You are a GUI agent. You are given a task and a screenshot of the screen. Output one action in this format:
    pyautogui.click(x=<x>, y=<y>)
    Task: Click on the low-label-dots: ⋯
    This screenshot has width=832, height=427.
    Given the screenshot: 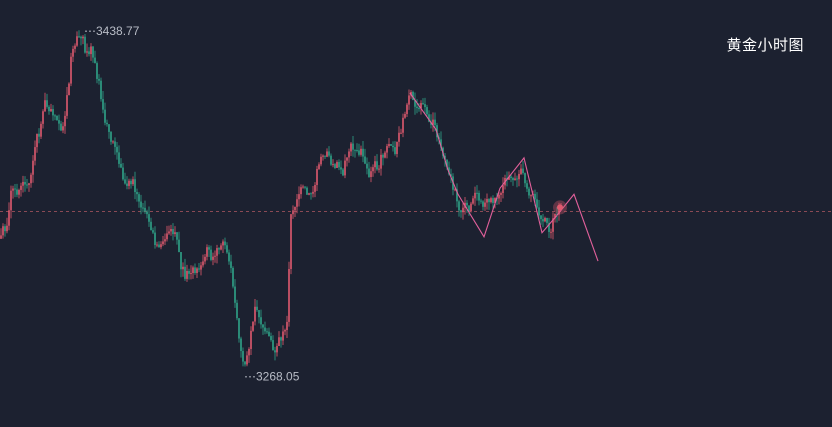 What is the action you would take?
    pyautogui.click(x=250, y=376)
    